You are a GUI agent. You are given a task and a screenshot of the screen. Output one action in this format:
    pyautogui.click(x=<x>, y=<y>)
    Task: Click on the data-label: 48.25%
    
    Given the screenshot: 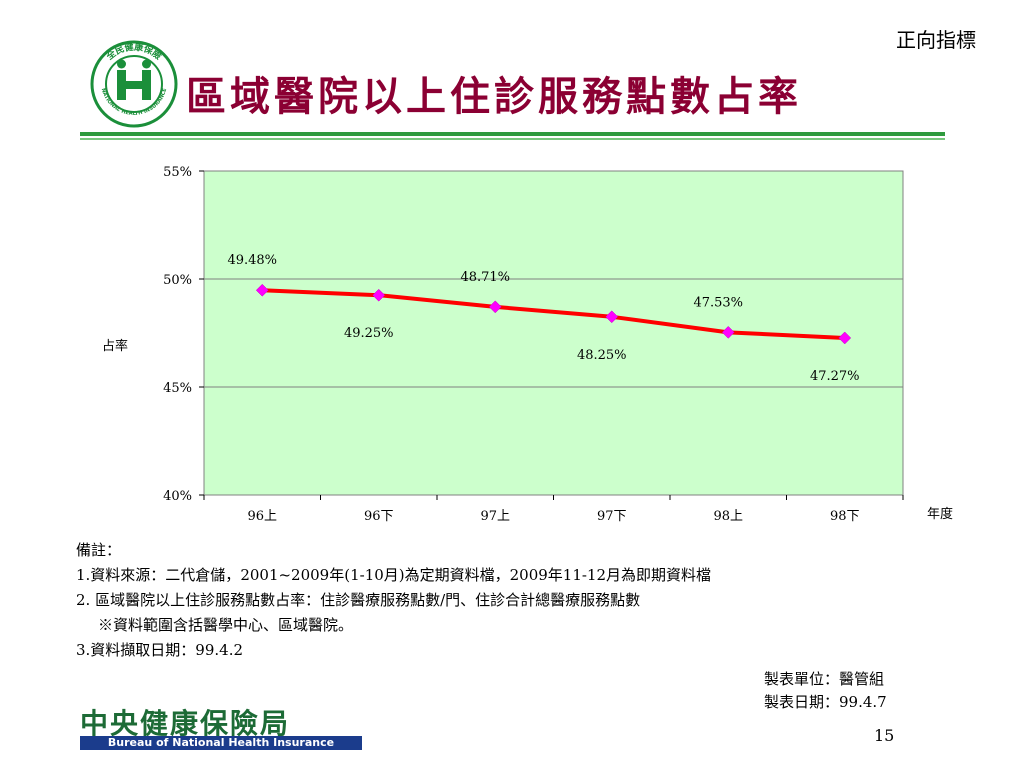 What is the action you would take?
    pyautogui.click(x=602, y=355)
    